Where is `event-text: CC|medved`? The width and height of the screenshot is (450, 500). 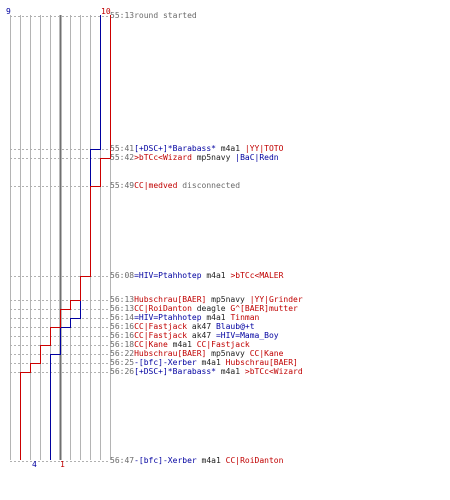 event-text: CC|medved is located at coordinates (156, 185).